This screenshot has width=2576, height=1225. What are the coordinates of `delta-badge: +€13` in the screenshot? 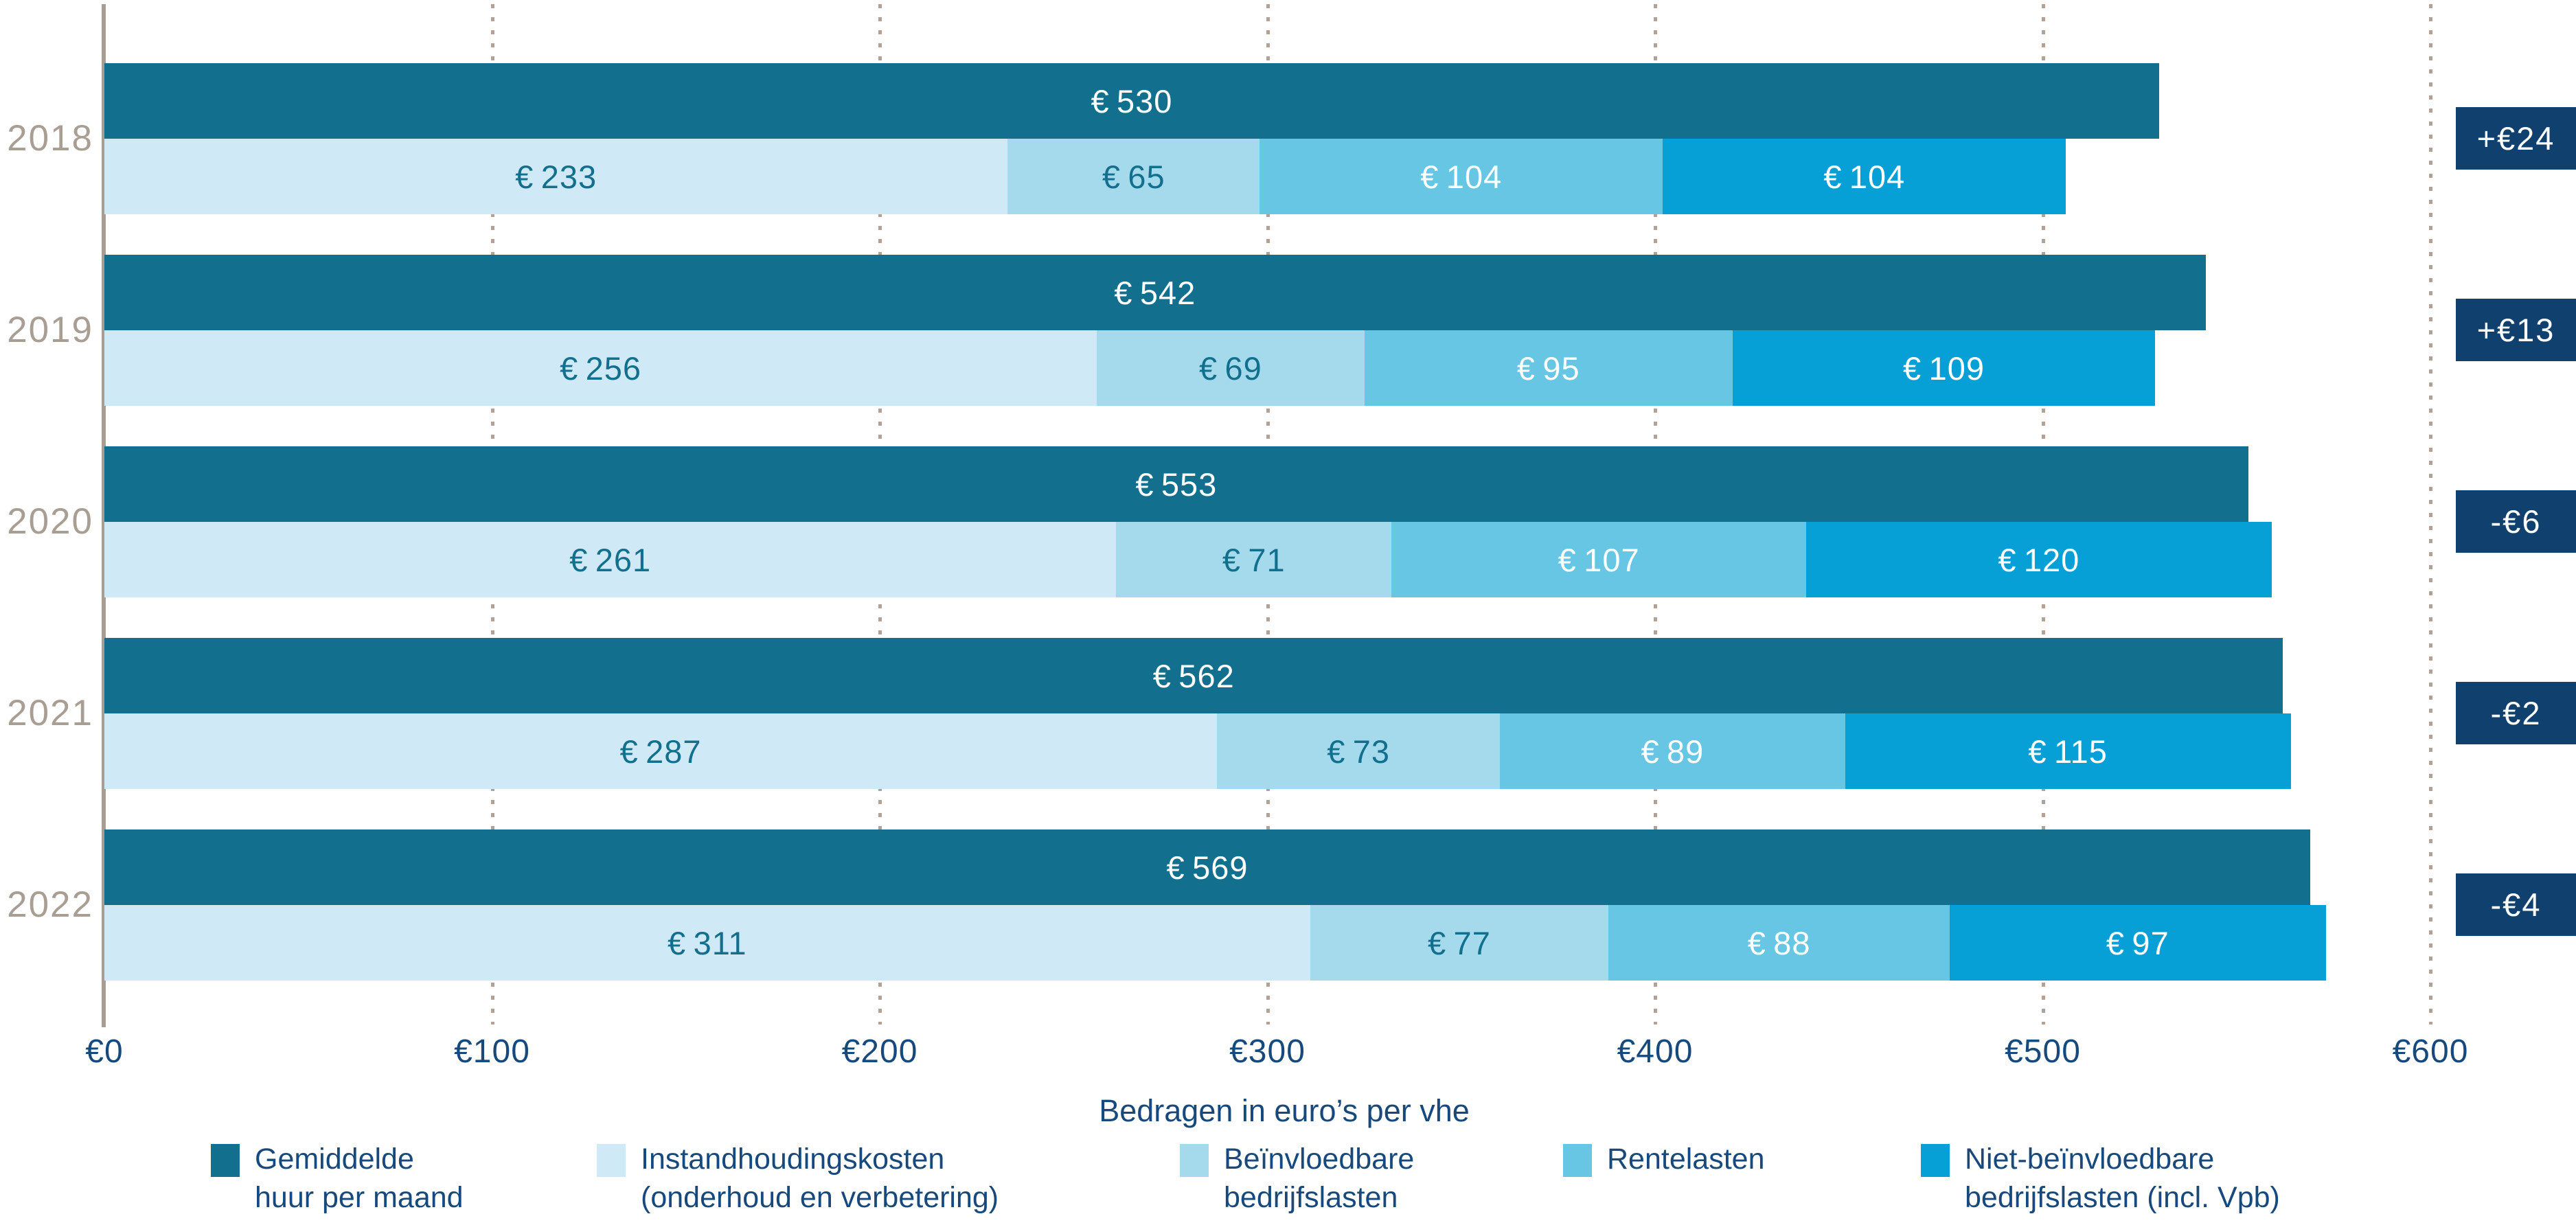 It's located at (2516, 330).